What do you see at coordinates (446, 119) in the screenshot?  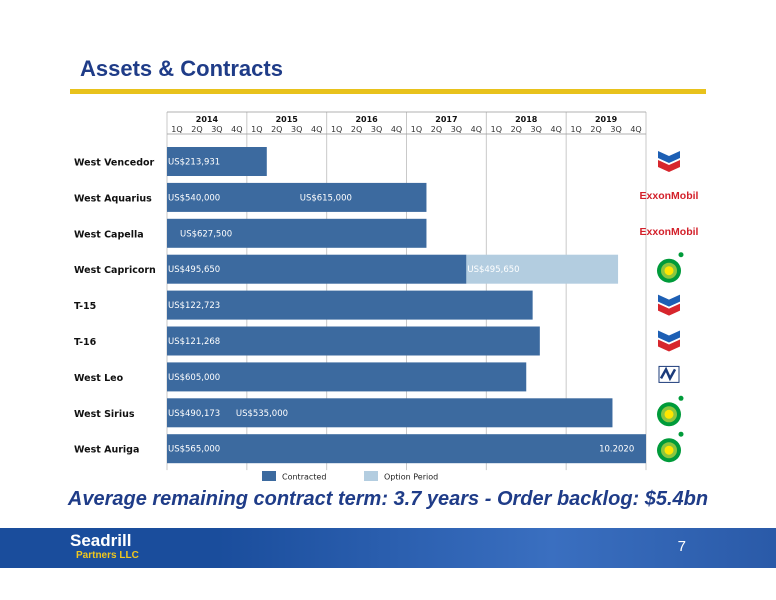 I see `year-tick-label: 2017` at bounding box center [446, 119].